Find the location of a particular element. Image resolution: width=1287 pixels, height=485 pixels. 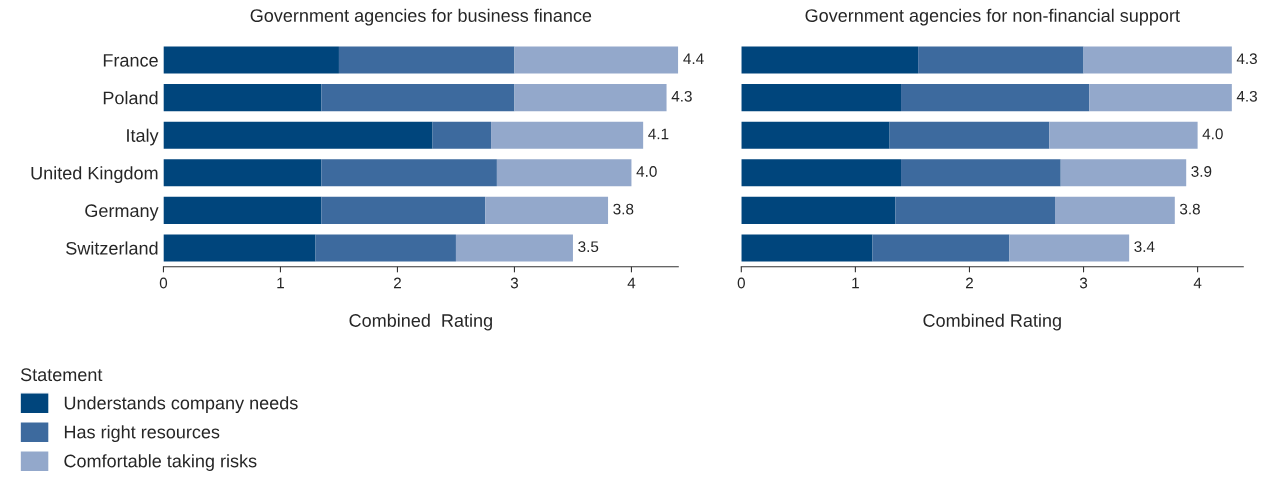

y-tick-label: Germany is located at coordinates (122, 212).